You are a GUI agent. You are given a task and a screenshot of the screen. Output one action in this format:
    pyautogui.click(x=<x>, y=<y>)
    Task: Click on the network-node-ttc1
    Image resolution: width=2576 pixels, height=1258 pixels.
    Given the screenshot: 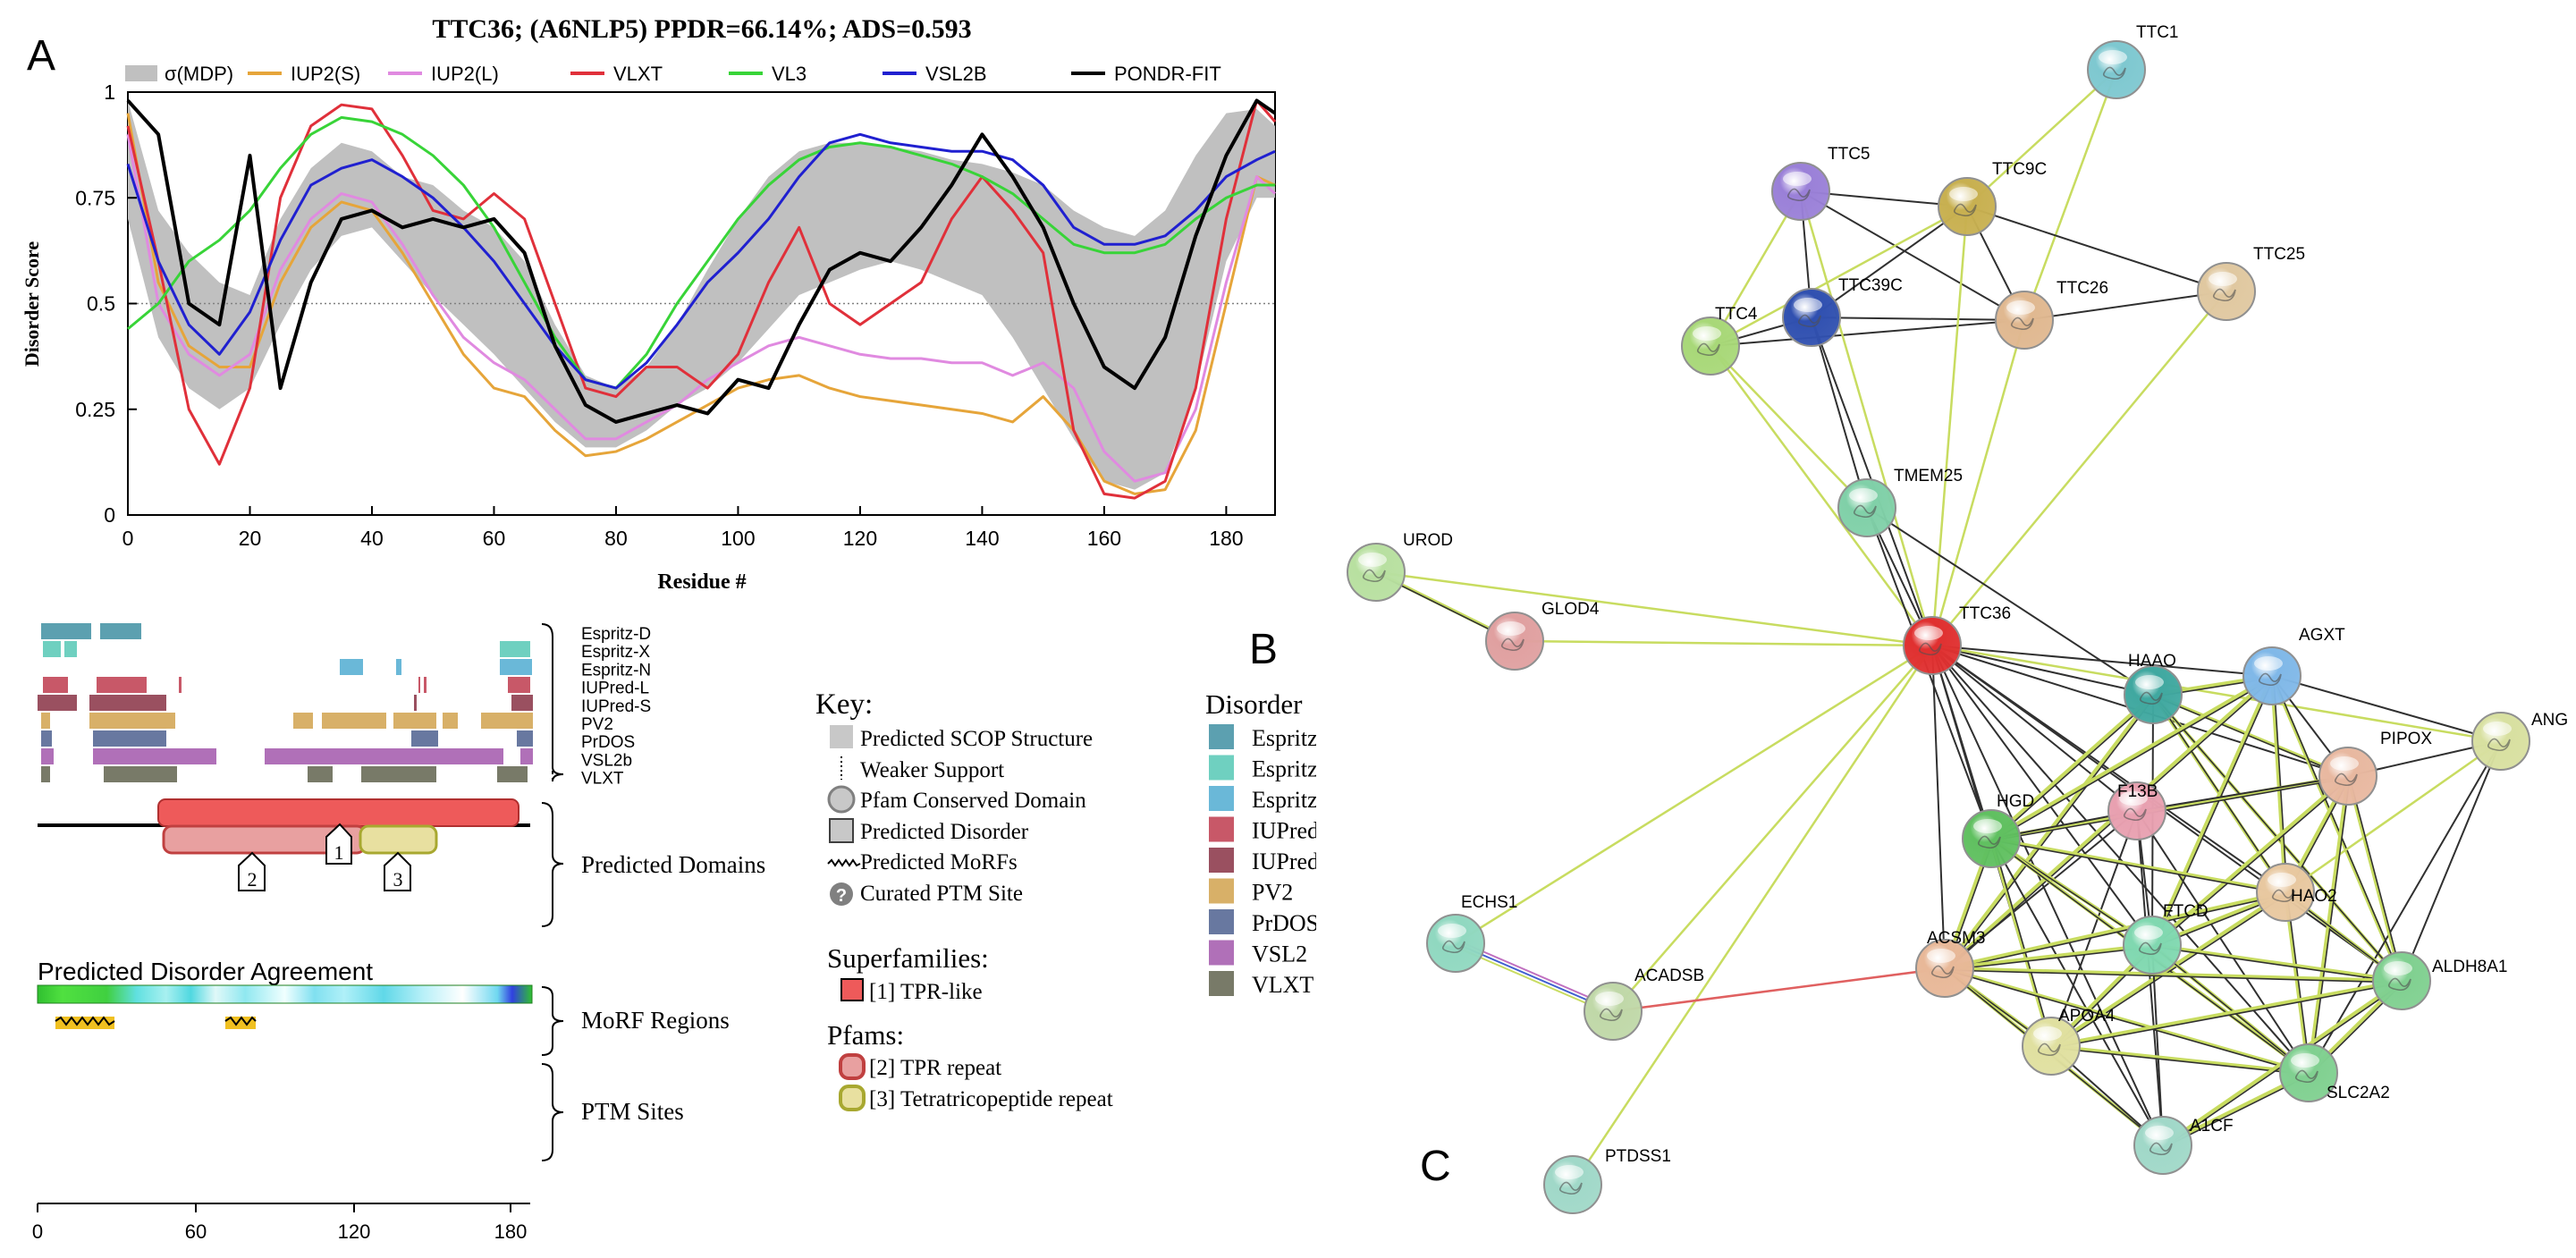 What is the action you would take?
    pyautogui.click(x=2116, y=69)
    